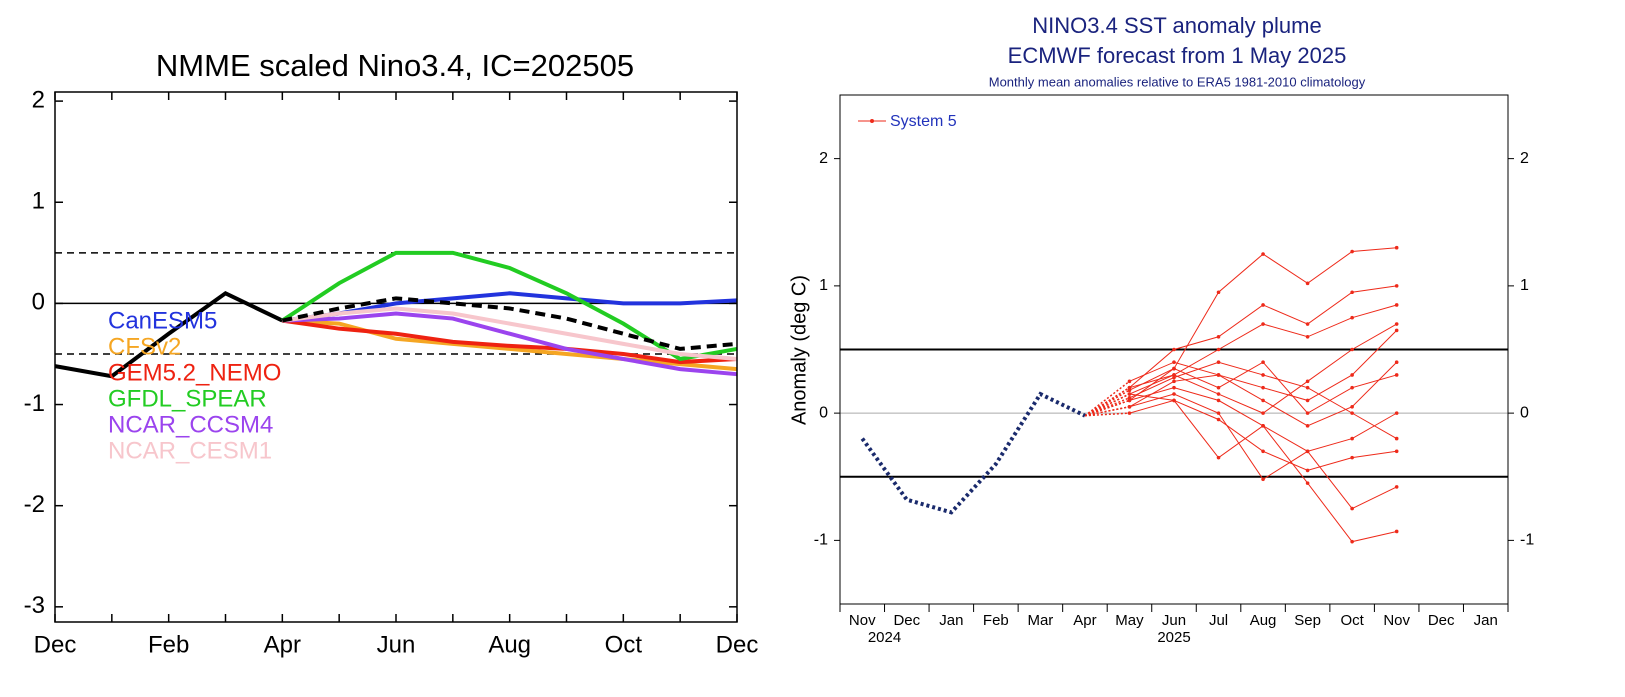 The height and width of the screenshot is (697, 1625). What do you see at coordinates (162, 320) in the screenshot?
I see `legend-label: CanESM5` at bounding box center [162, 320].